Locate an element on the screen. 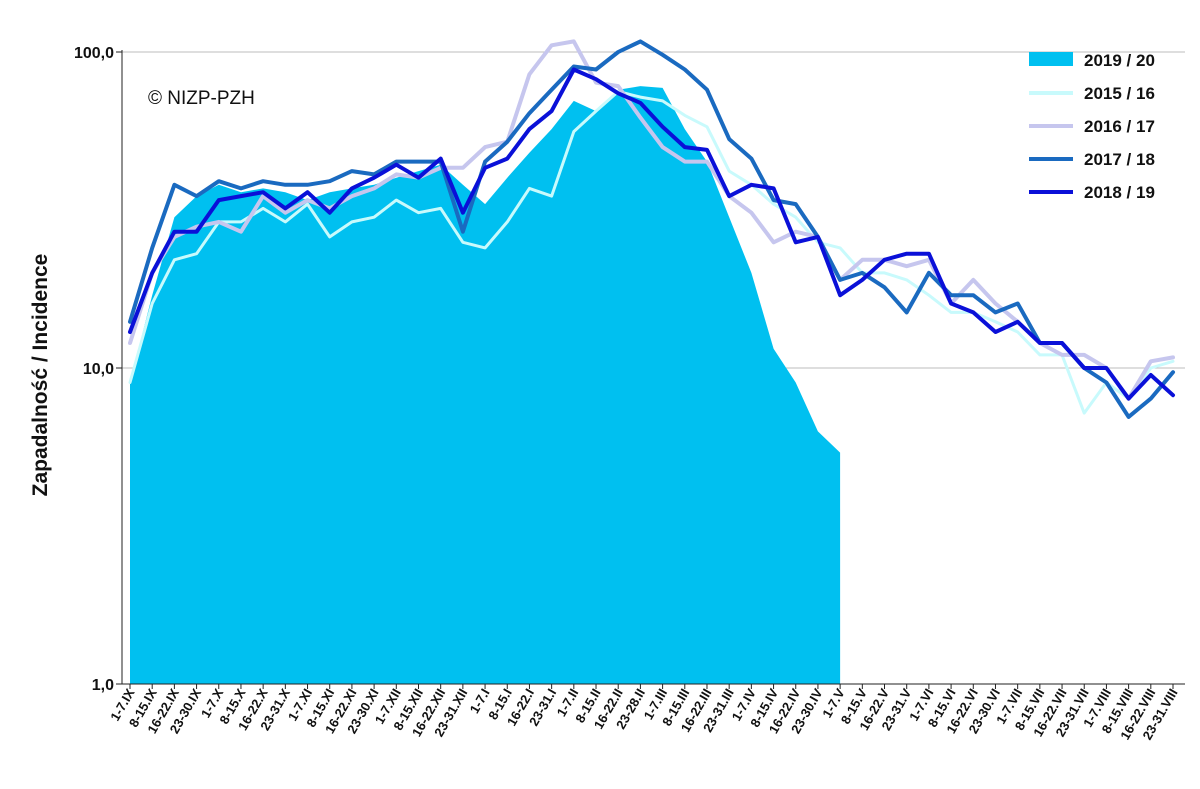 The height and width of the screenshot is (789, 1200). legend-label: 2017 / 18 is located at coordinates (1119, 159).